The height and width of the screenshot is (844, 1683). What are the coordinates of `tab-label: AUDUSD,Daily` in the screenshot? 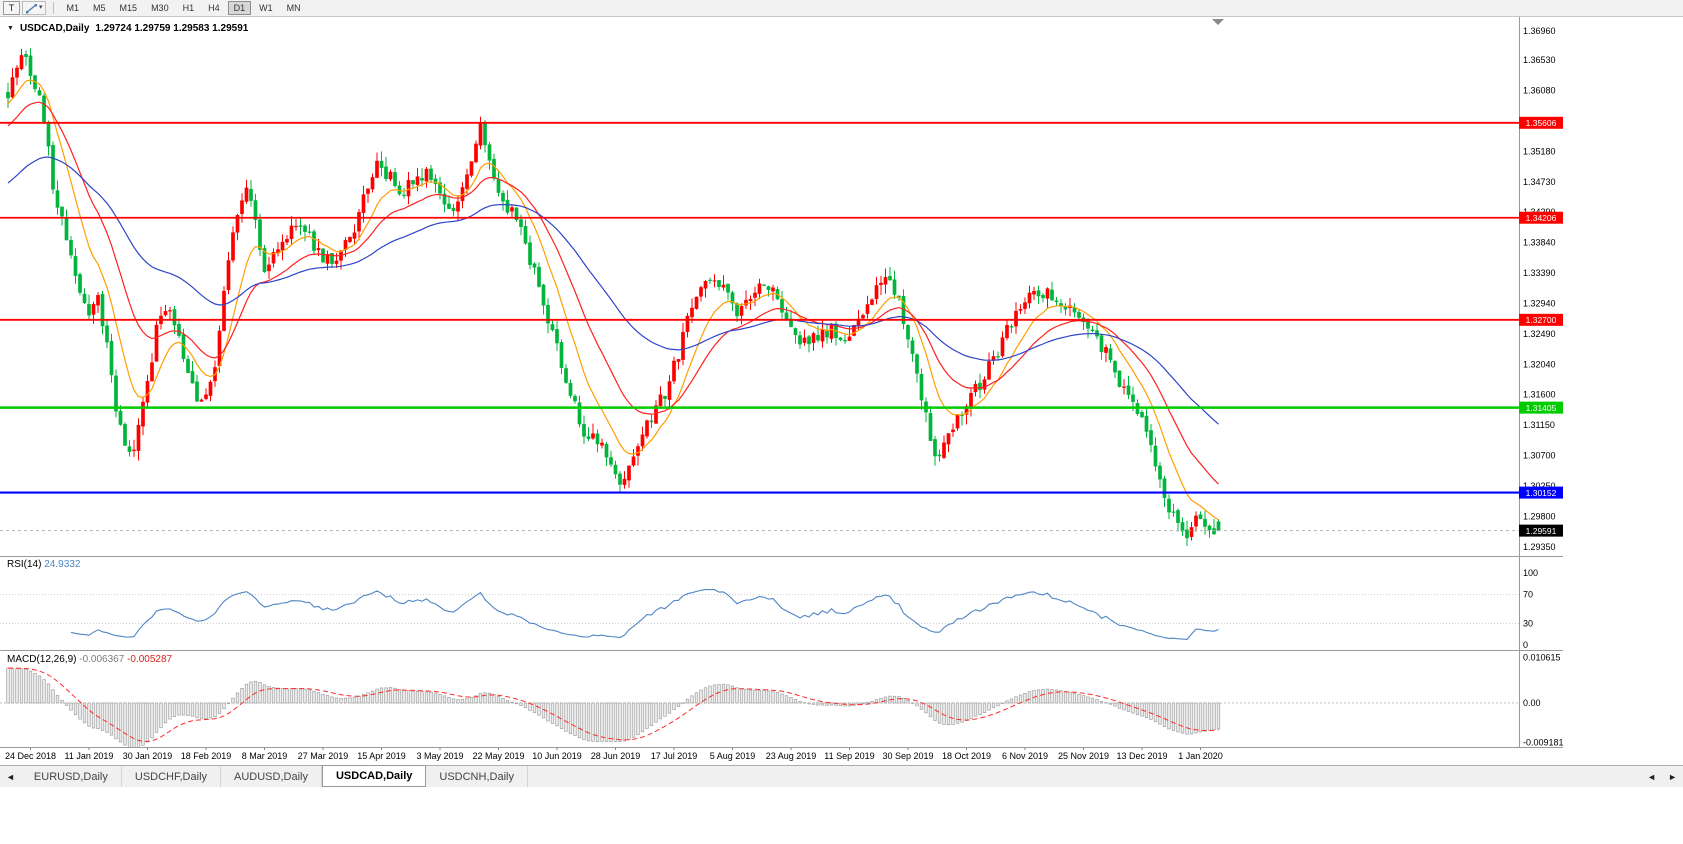 It's located at (271, 776).